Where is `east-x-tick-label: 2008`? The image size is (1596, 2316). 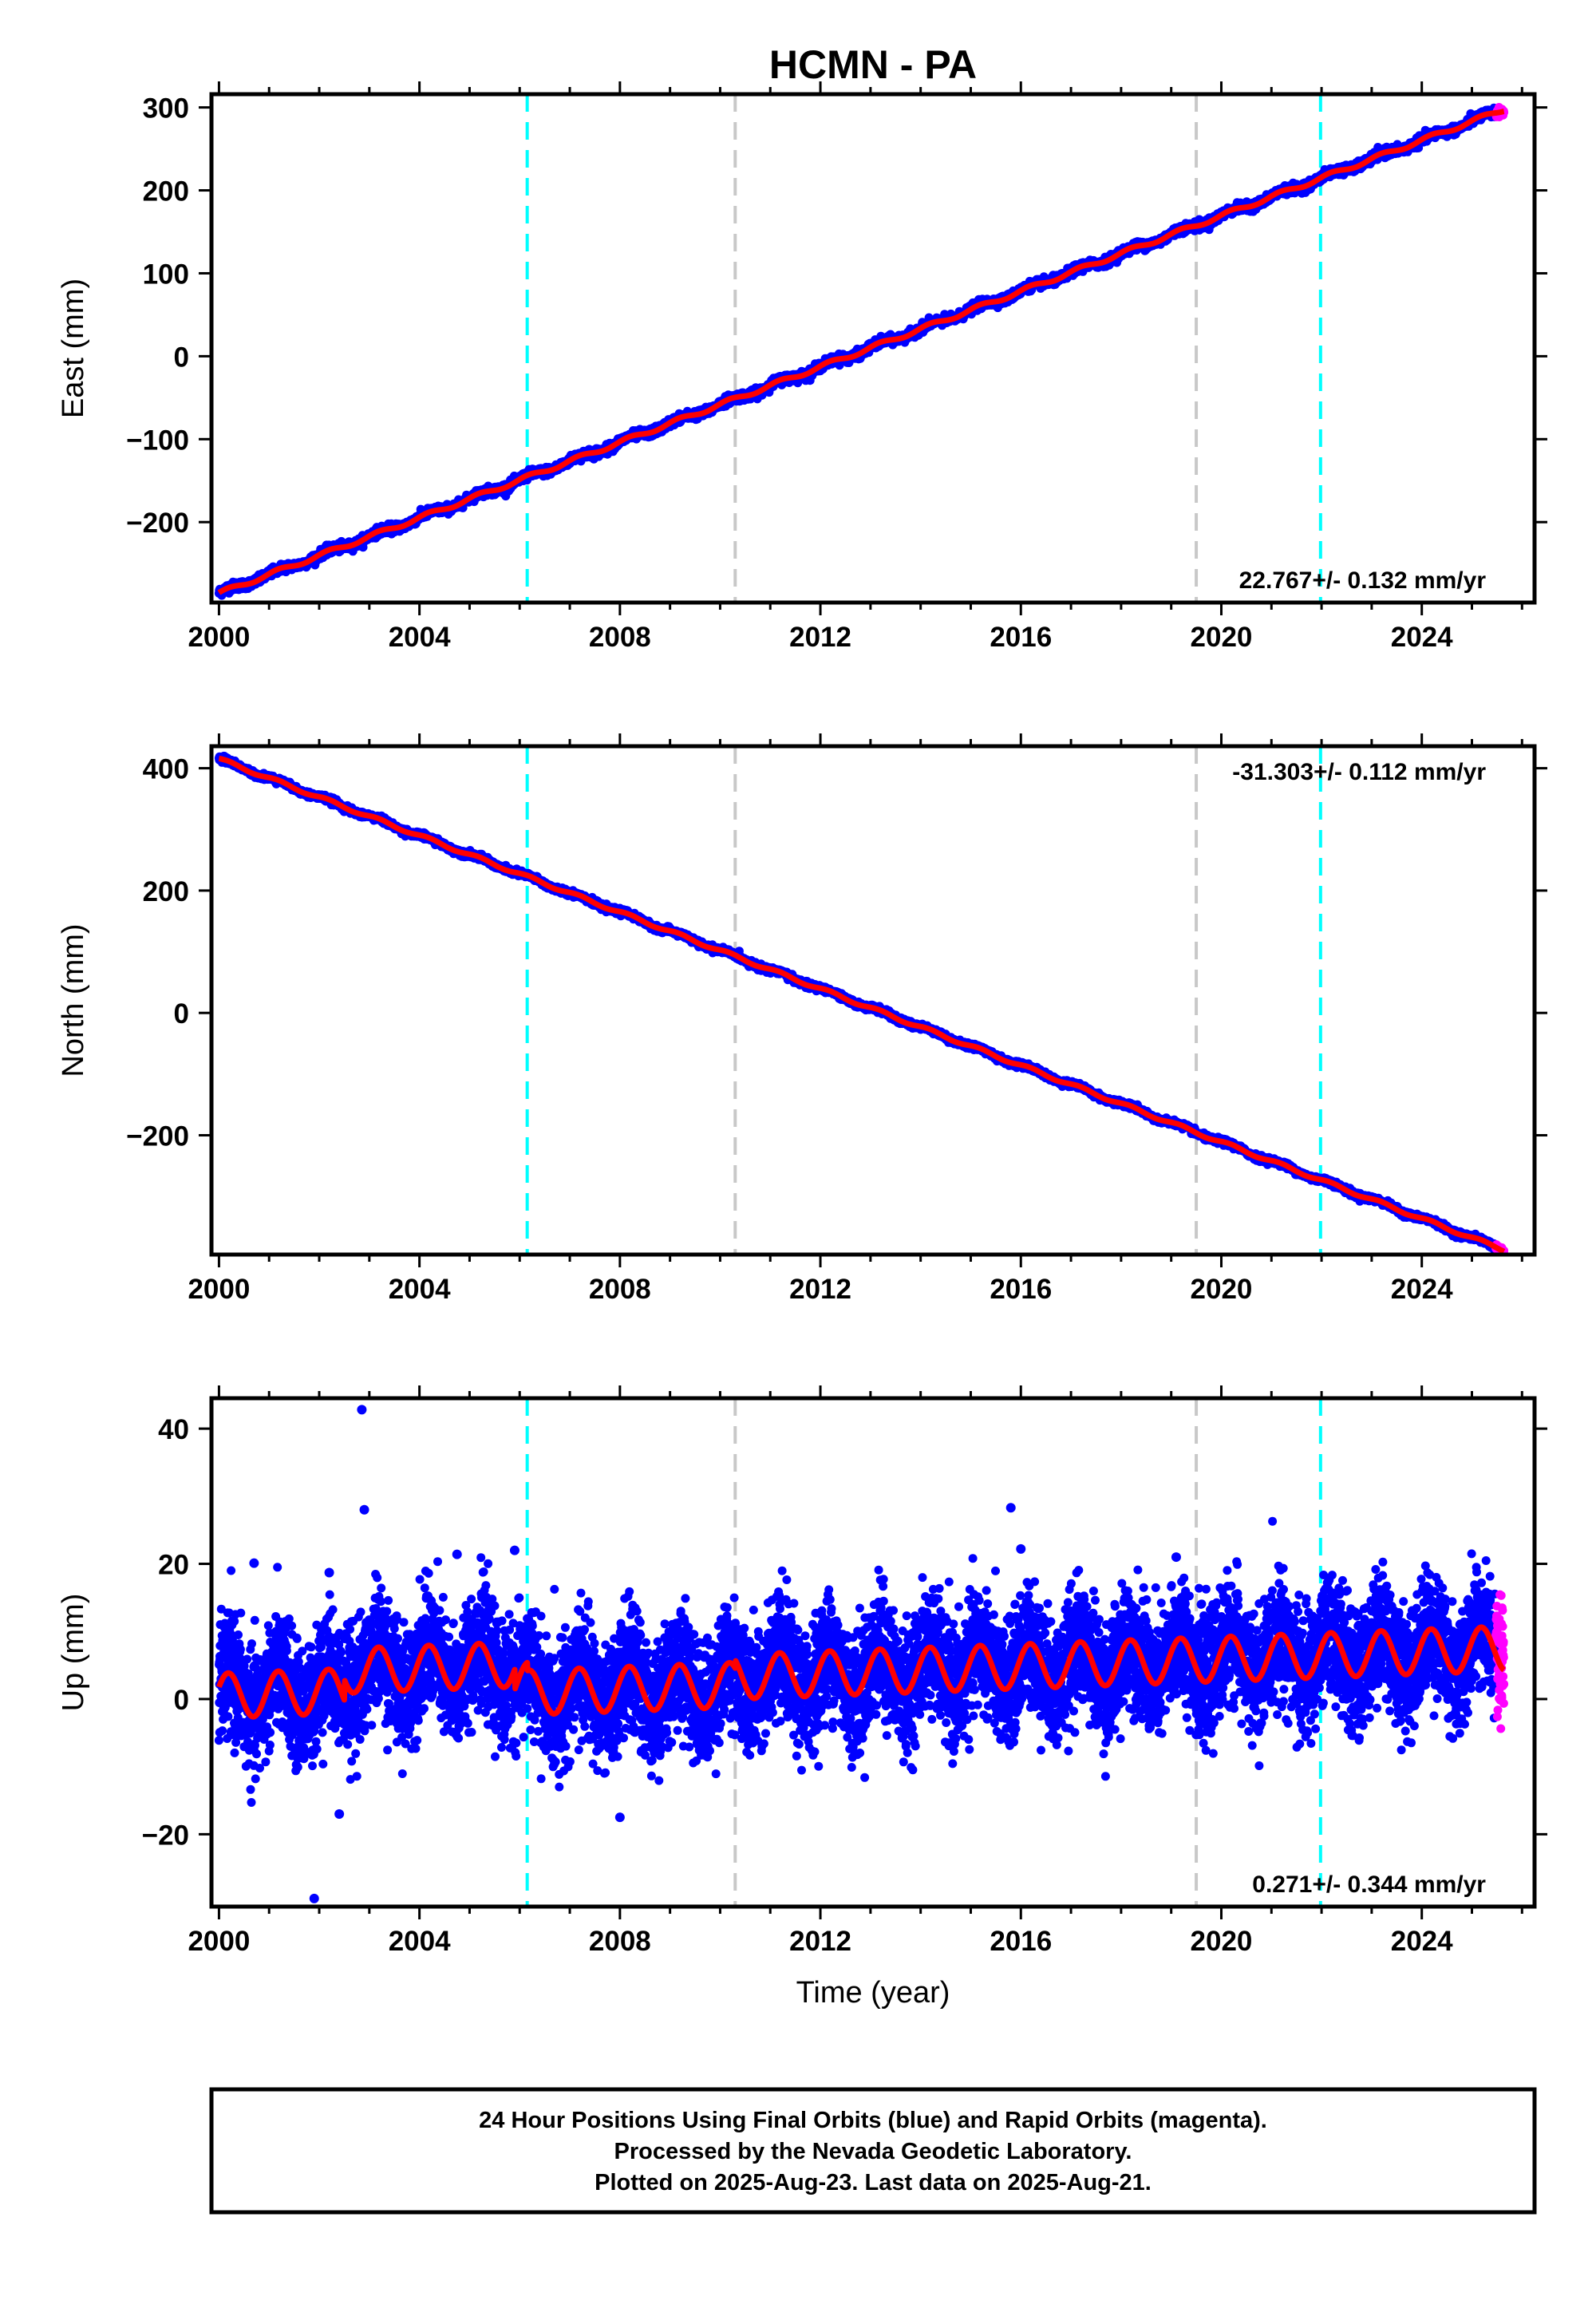 east-x-tick-label: 2008 is located at coordinates (620, 637).